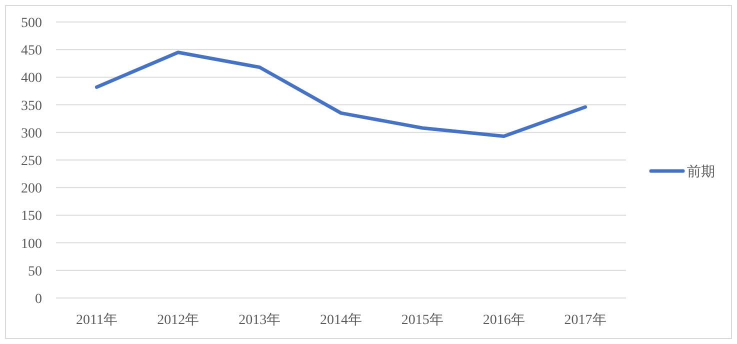 Image resolution: width=737 pixels, height=344 pixels. What do you see at coordinates (422, 320) in the screenshot?
I see `x-tick-label: 2015年` at bounding box center [422, 320].